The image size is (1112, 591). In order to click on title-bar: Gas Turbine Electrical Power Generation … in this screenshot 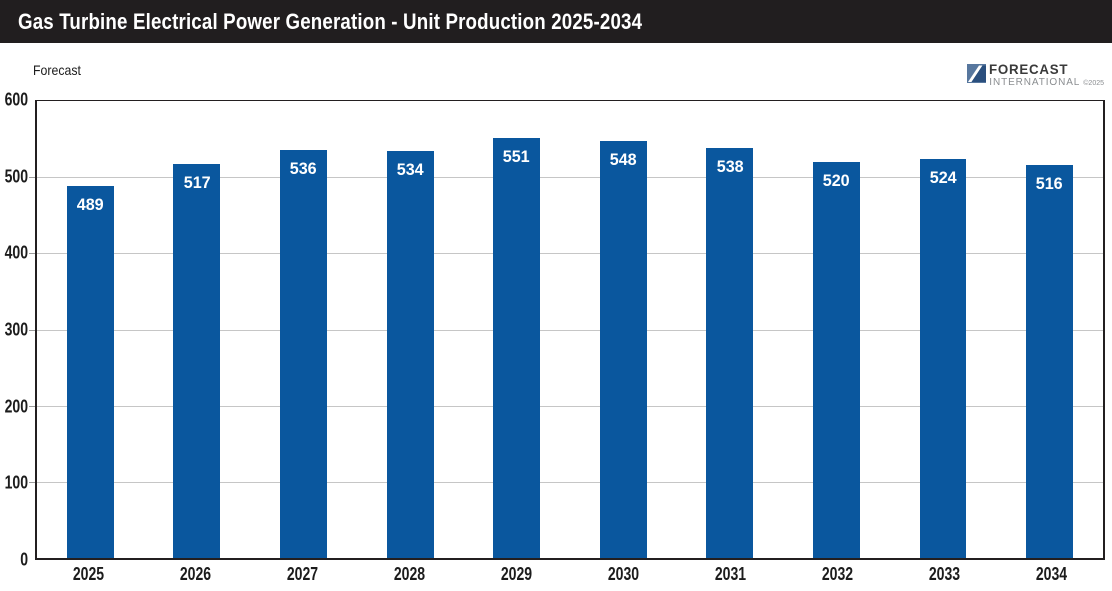, I will do `click(556, 21)`.